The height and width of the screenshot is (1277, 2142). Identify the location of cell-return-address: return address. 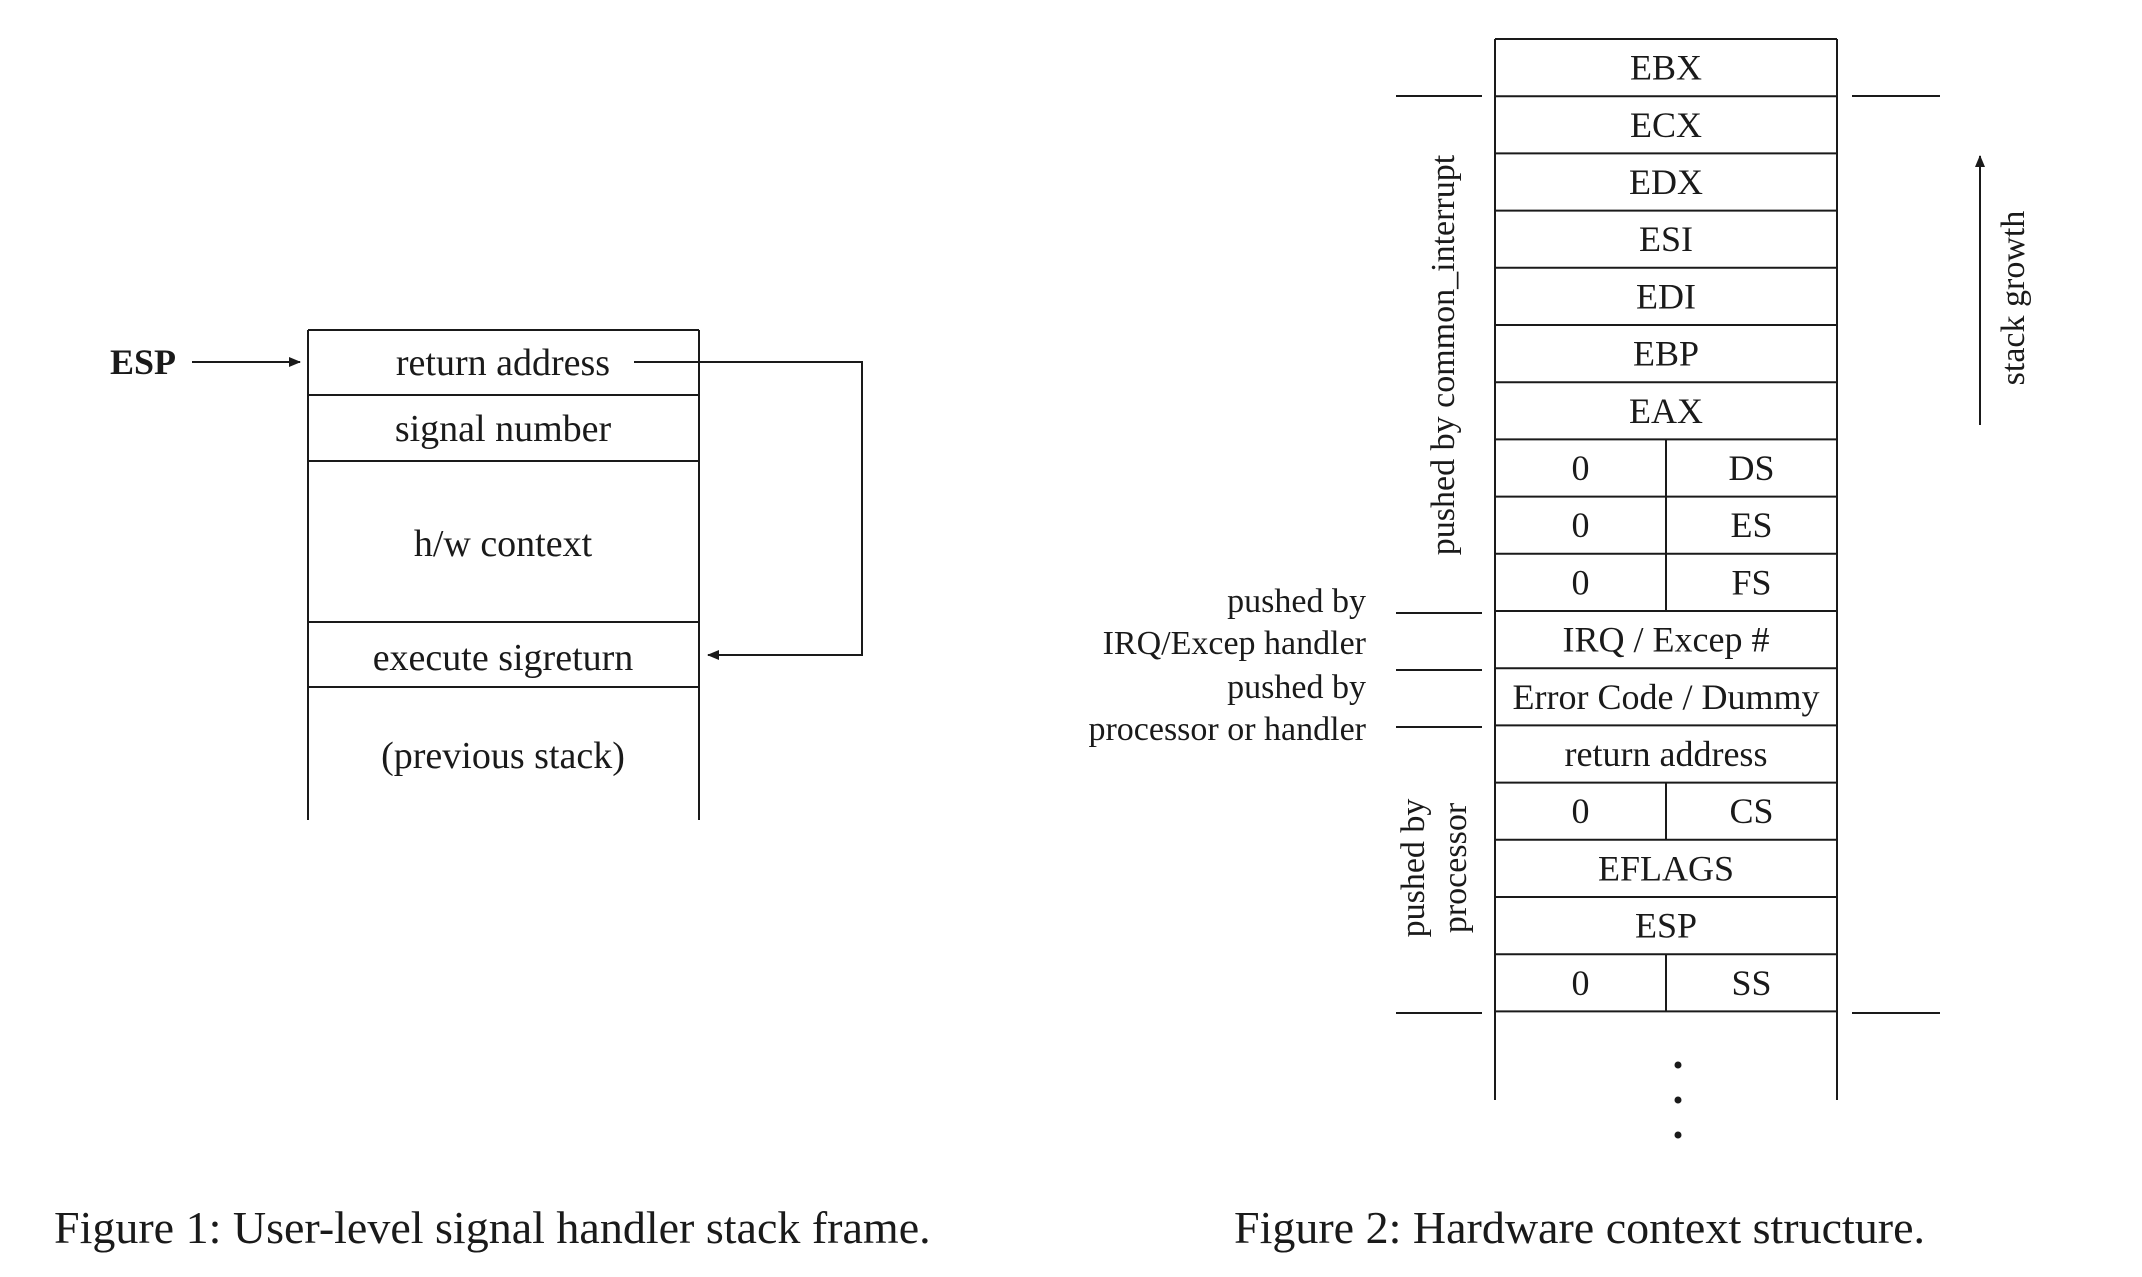
(503, 363).